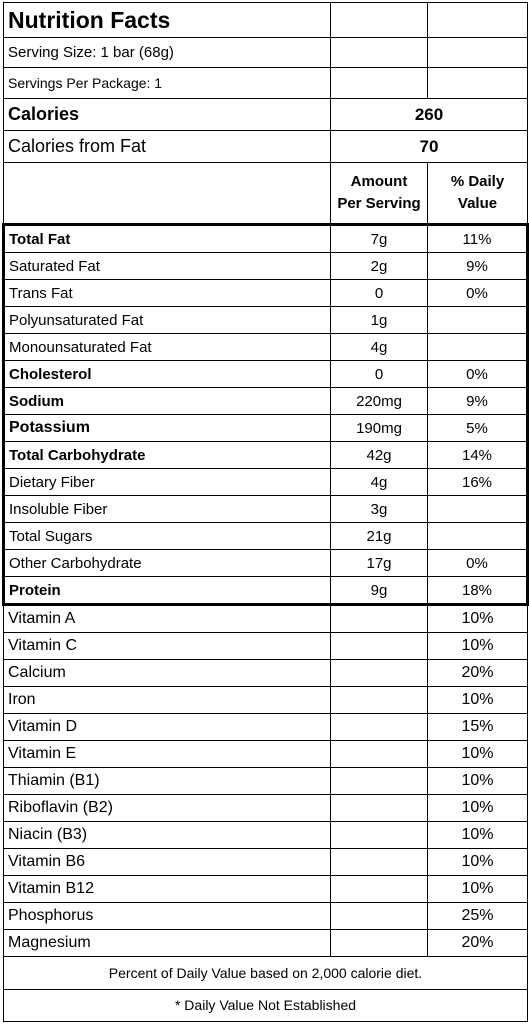 The height and width of the screenshot is (1024, 529). What do you see at coordinates (167, 781) in the screenshot?
I see `vitamin-name: Thiamin (B1)` at bounding box center [167, 781].